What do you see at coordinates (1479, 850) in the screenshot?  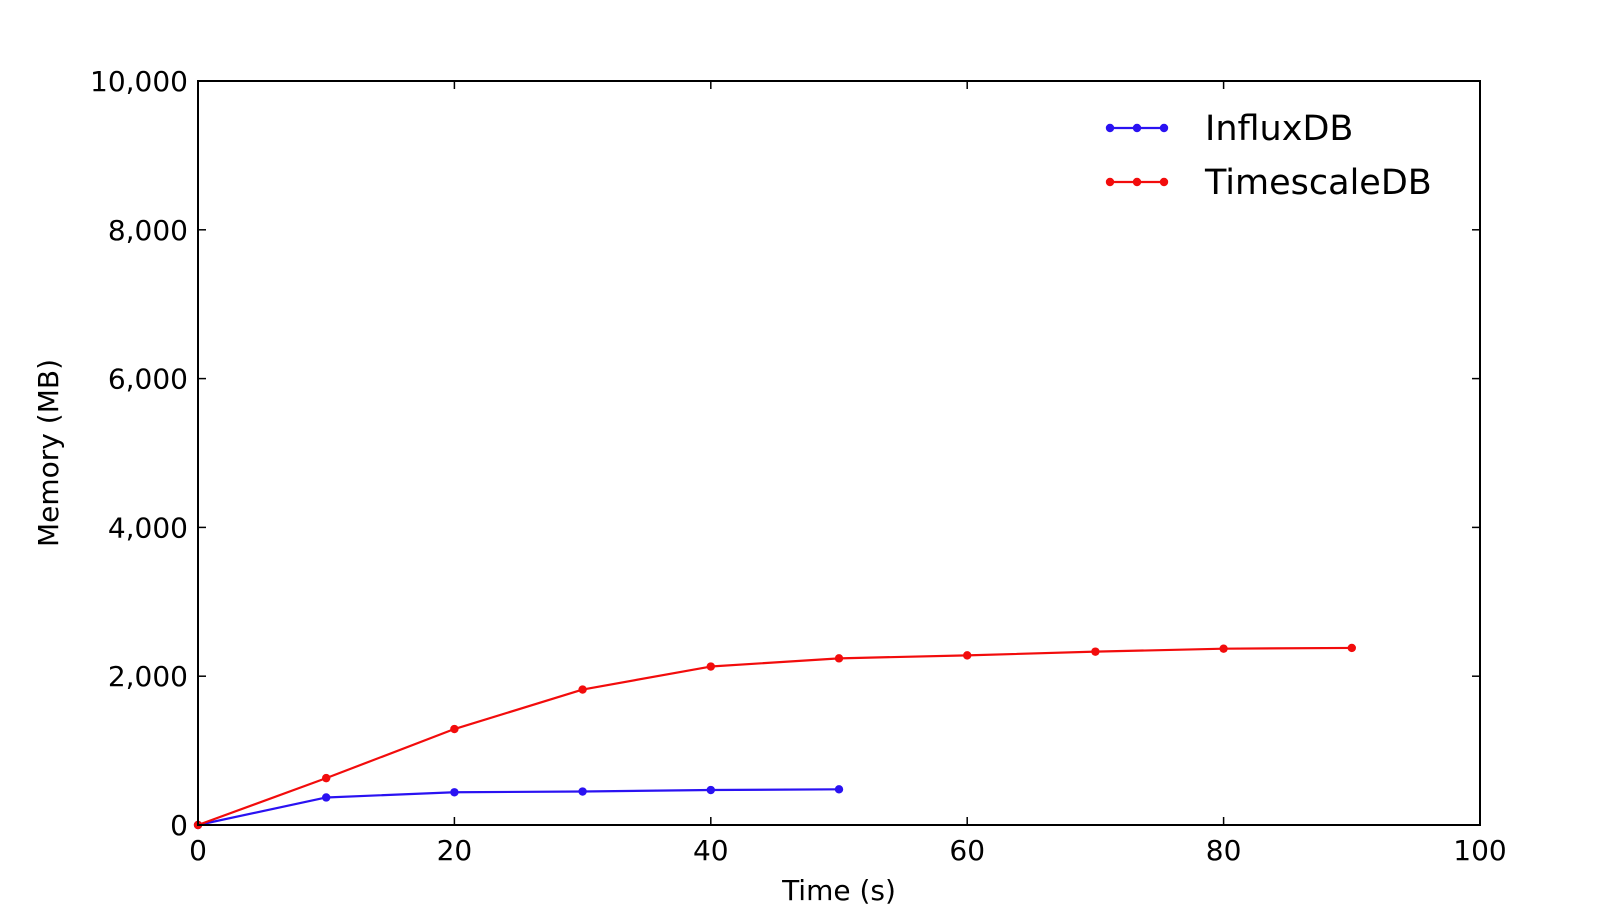 I see `x-tick-label: 100` at bounding box center [1479, 850].